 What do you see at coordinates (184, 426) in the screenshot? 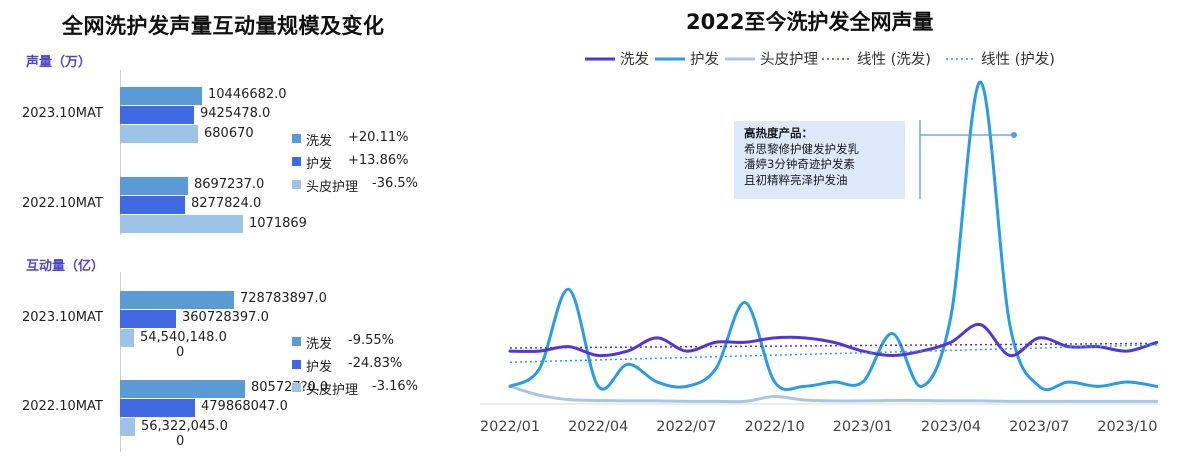
I see `bar-value-label: 56,322,045.0` at bounding box center [184, 426].